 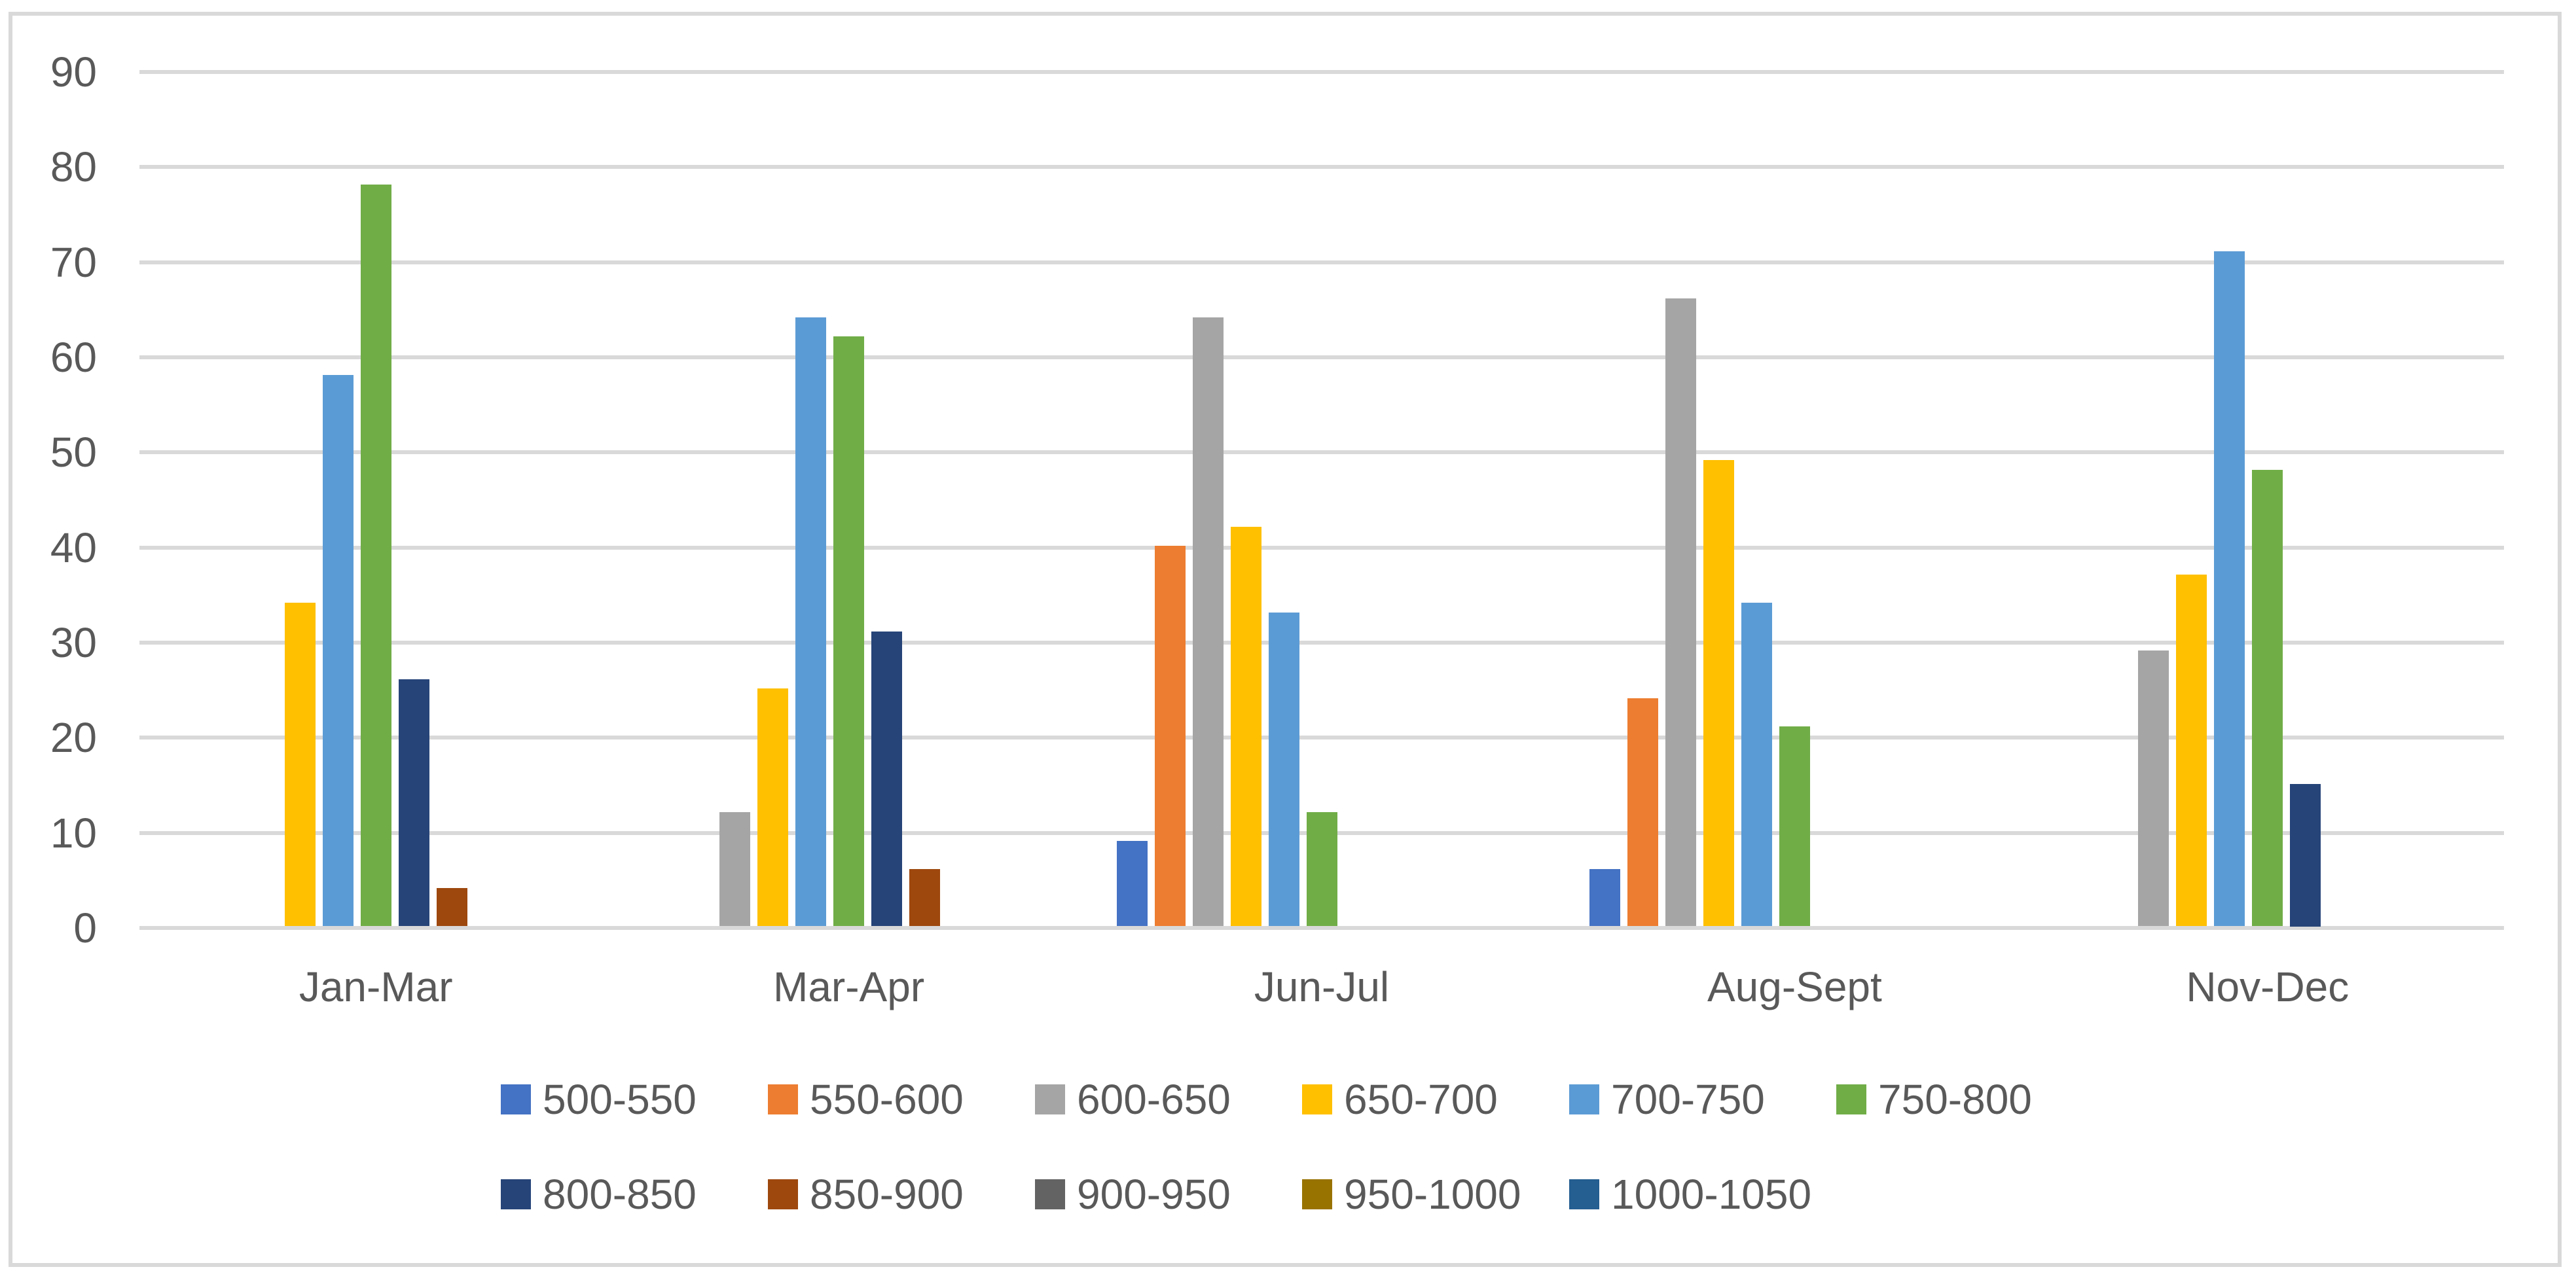 I want to click on x-axis-category-label: Jan-Mar, so click(x=376, y=986).